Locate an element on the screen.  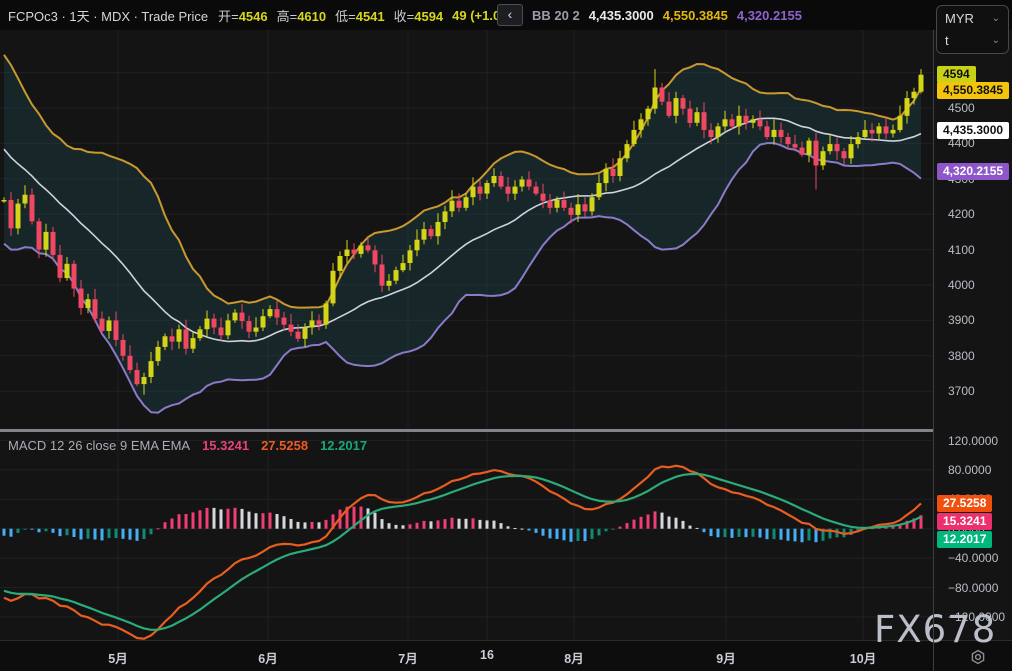
macd-signal-value: 12.2017 is located at coordinates (344, 445).